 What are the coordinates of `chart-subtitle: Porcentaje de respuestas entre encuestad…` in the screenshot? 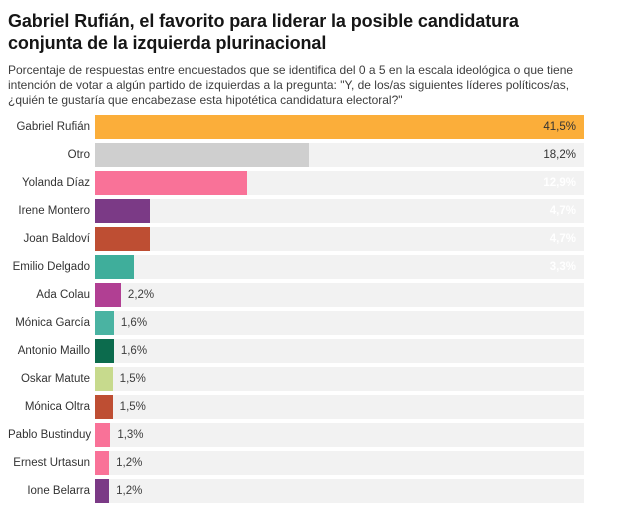 It's located at (291, 85).